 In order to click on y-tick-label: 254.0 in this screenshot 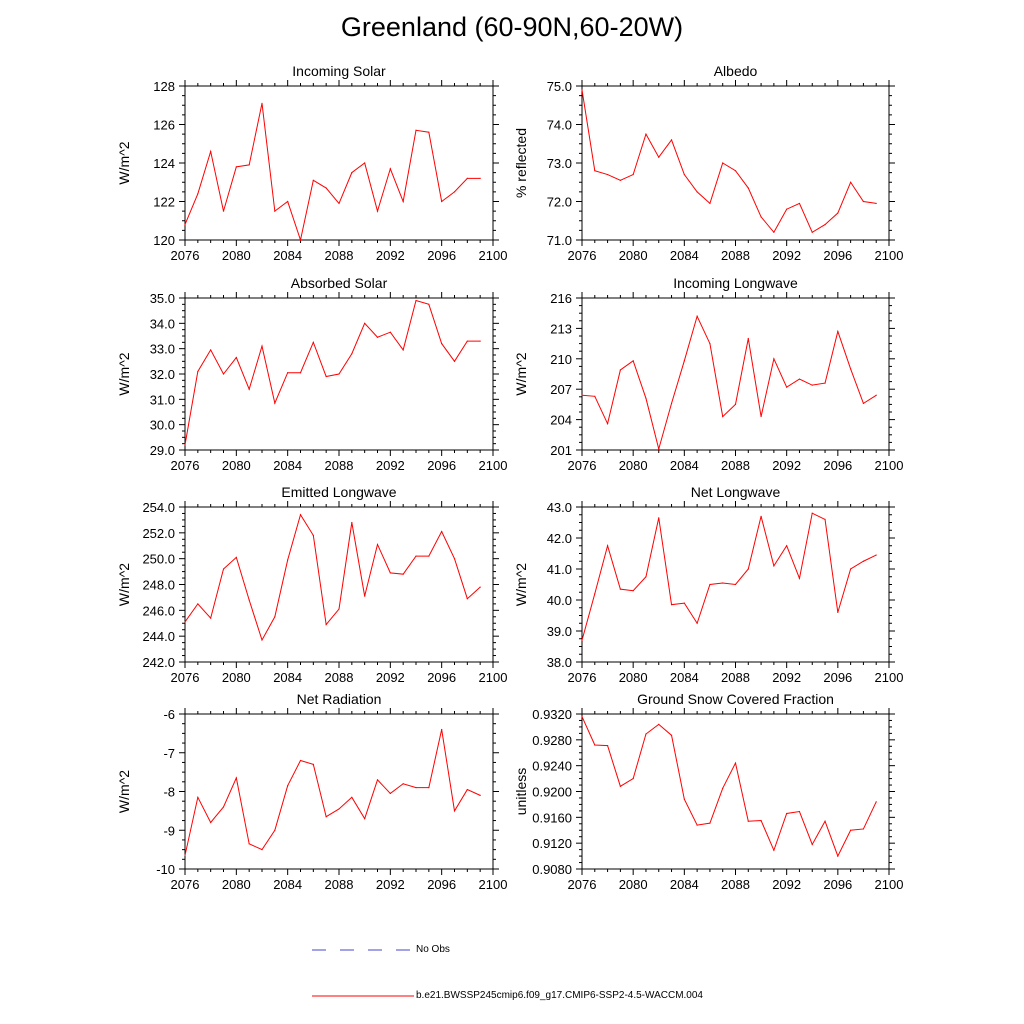, I will do `click(158, 507)`.